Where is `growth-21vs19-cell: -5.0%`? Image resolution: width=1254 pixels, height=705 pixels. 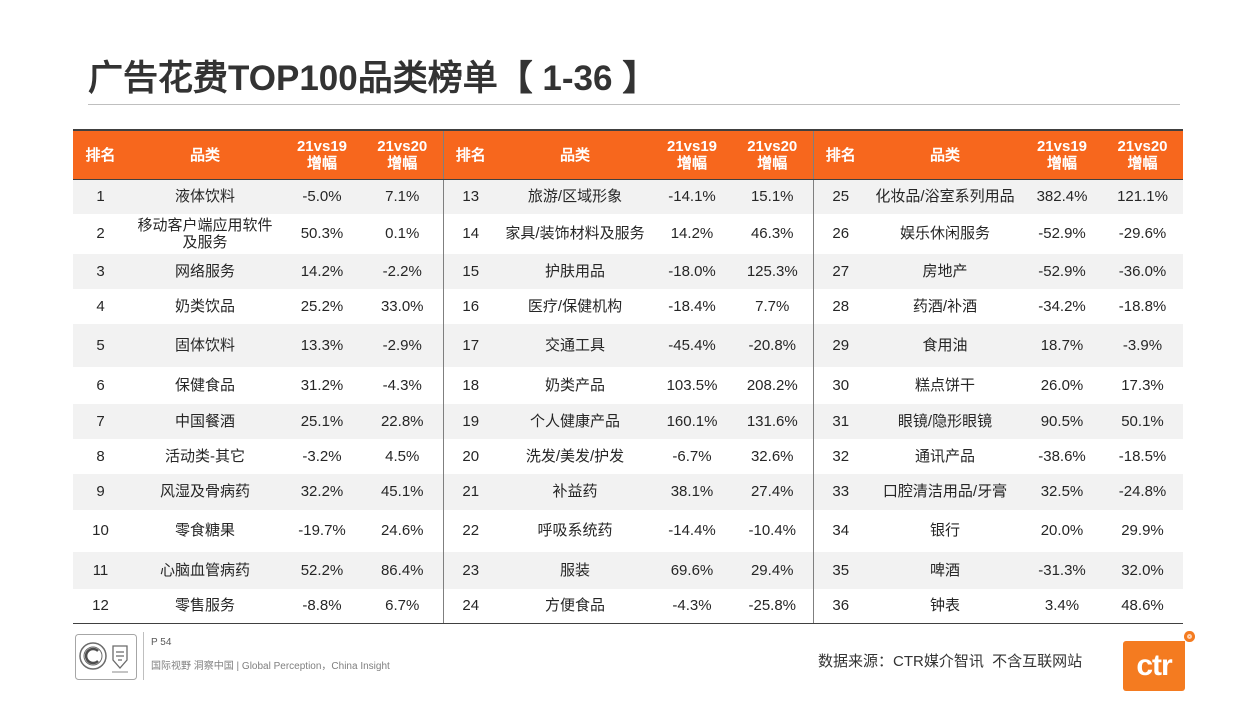
growth-21vs19-cell: -5.0% is located at coordinates (322, 196).